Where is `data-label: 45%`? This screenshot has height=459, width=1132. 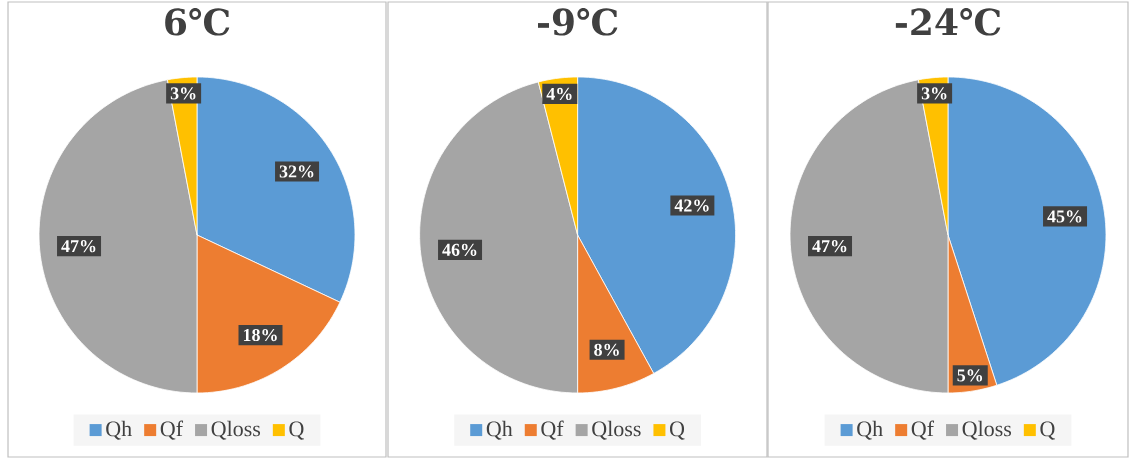
data-label: 45% is located at coordinates (1064, 216).